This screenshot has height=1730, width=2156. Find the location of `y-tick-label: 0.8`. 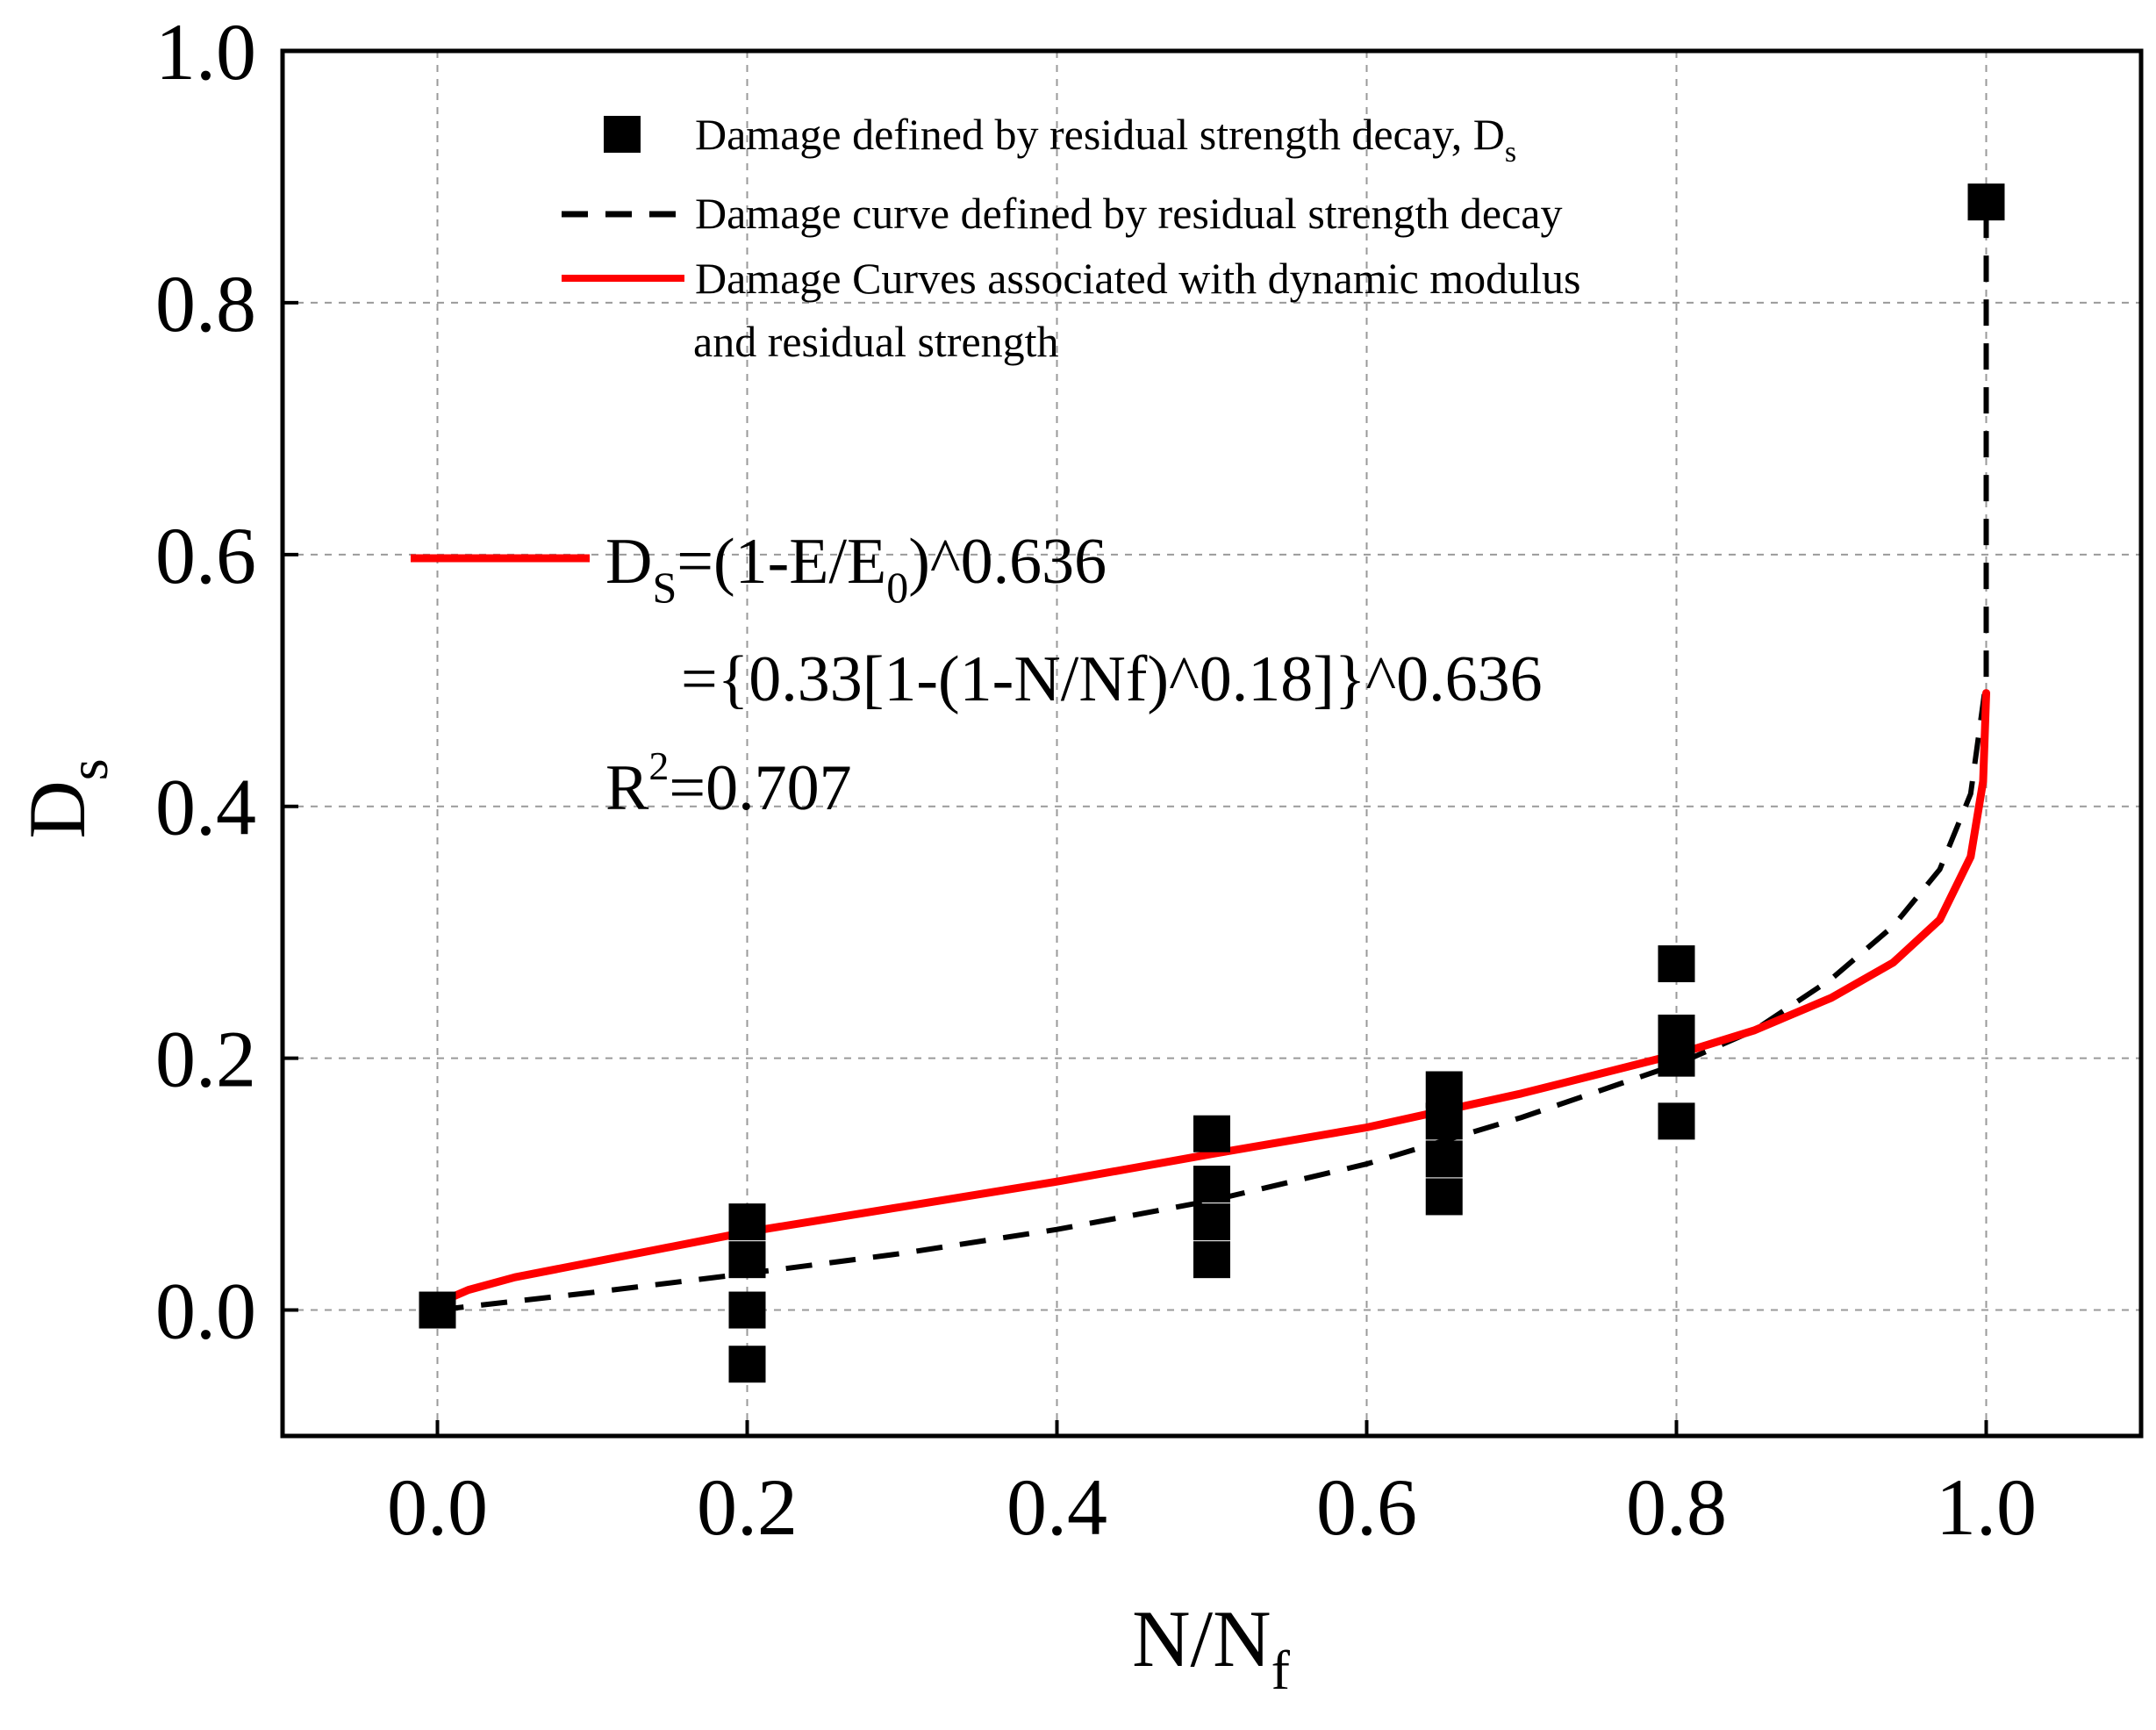

y-tick-label: 0.8 is located at coordinates (205, 303).